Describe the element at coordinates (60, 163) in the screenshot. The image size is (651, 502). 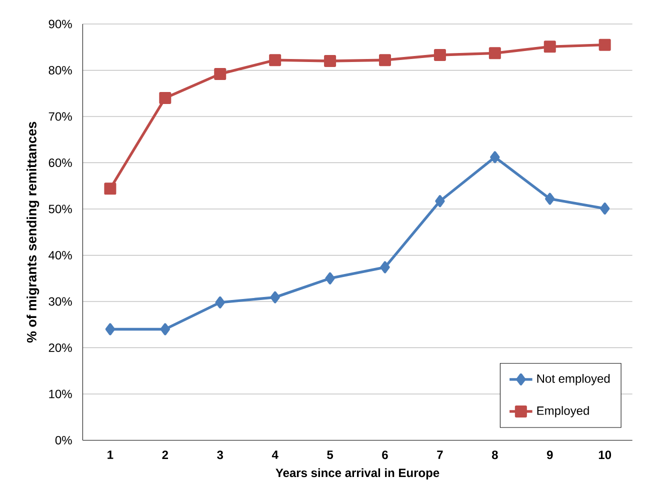
I see `y-tick-label: 60%` at that location.